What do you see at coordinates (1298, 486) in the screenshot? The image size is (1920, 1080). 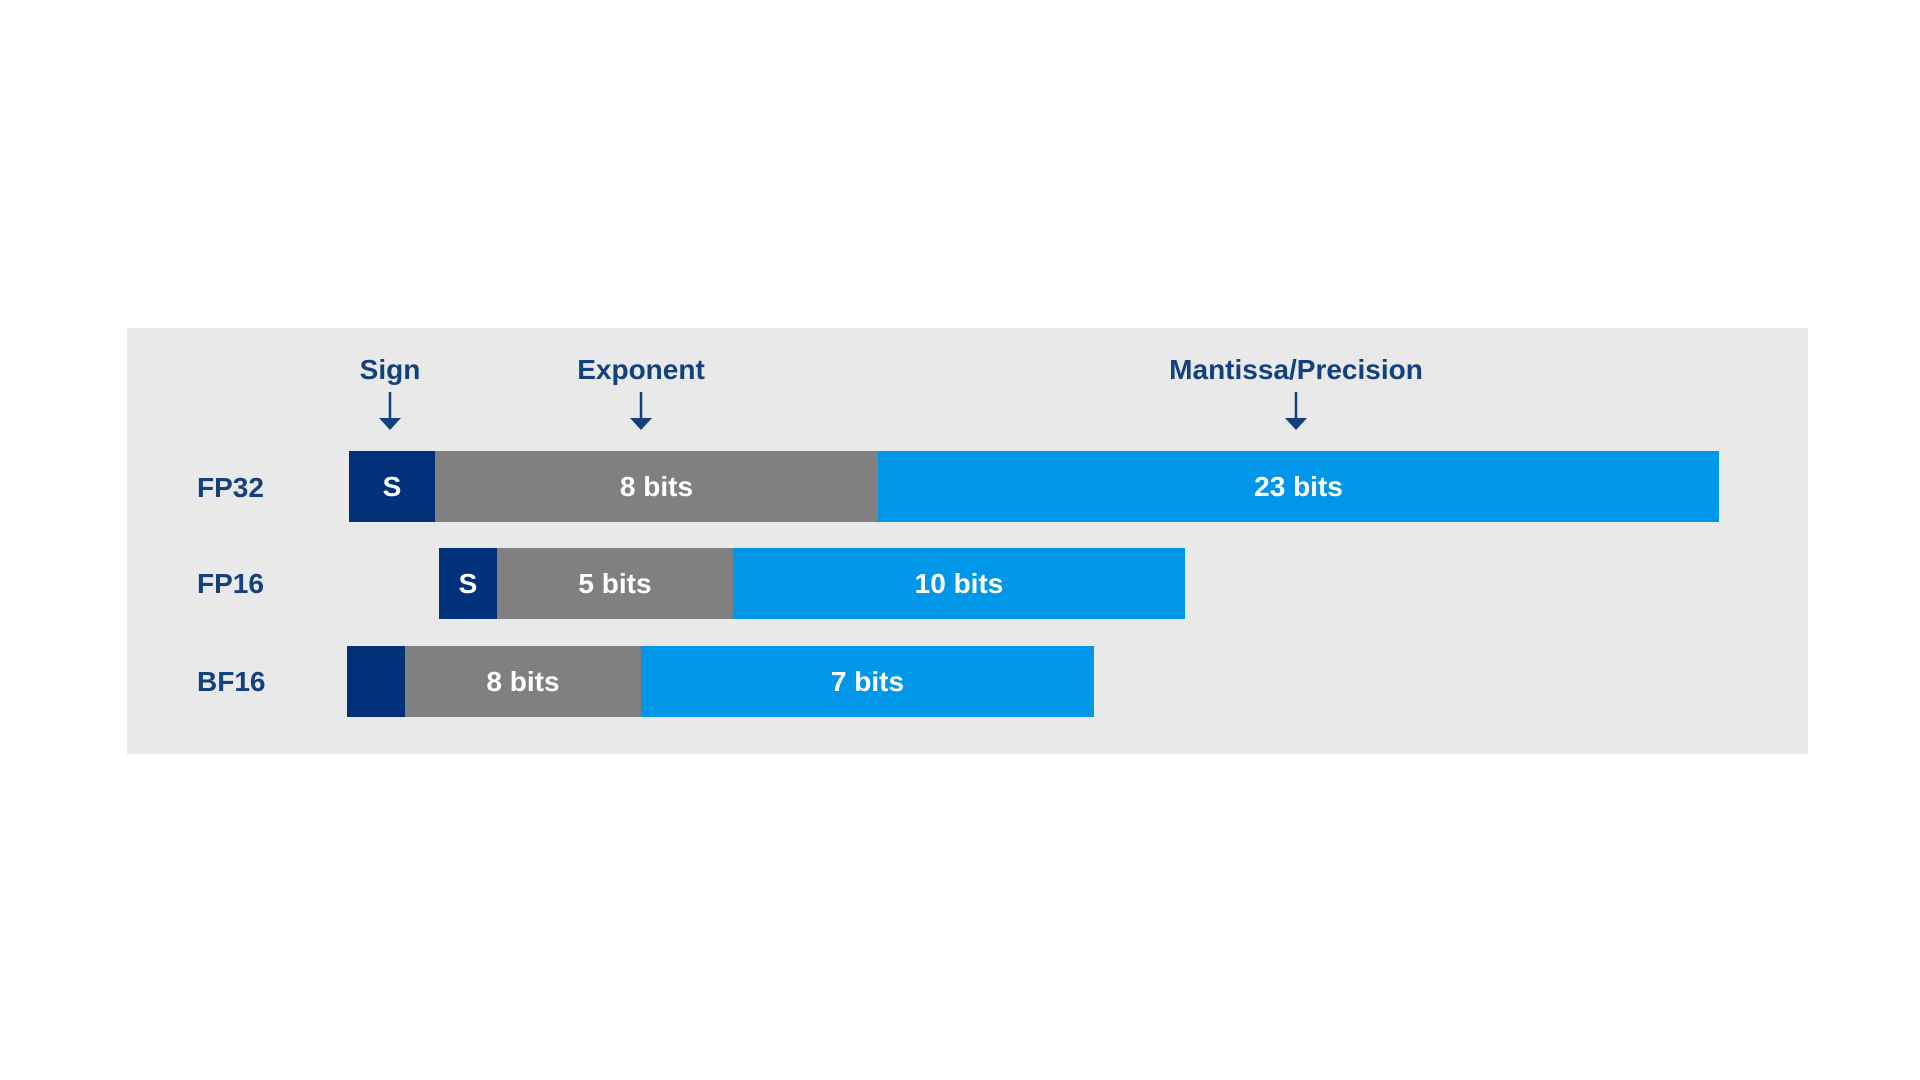 I see `fp32-mantissa-segment: 23 bits` at bounding box center [1298, 486].